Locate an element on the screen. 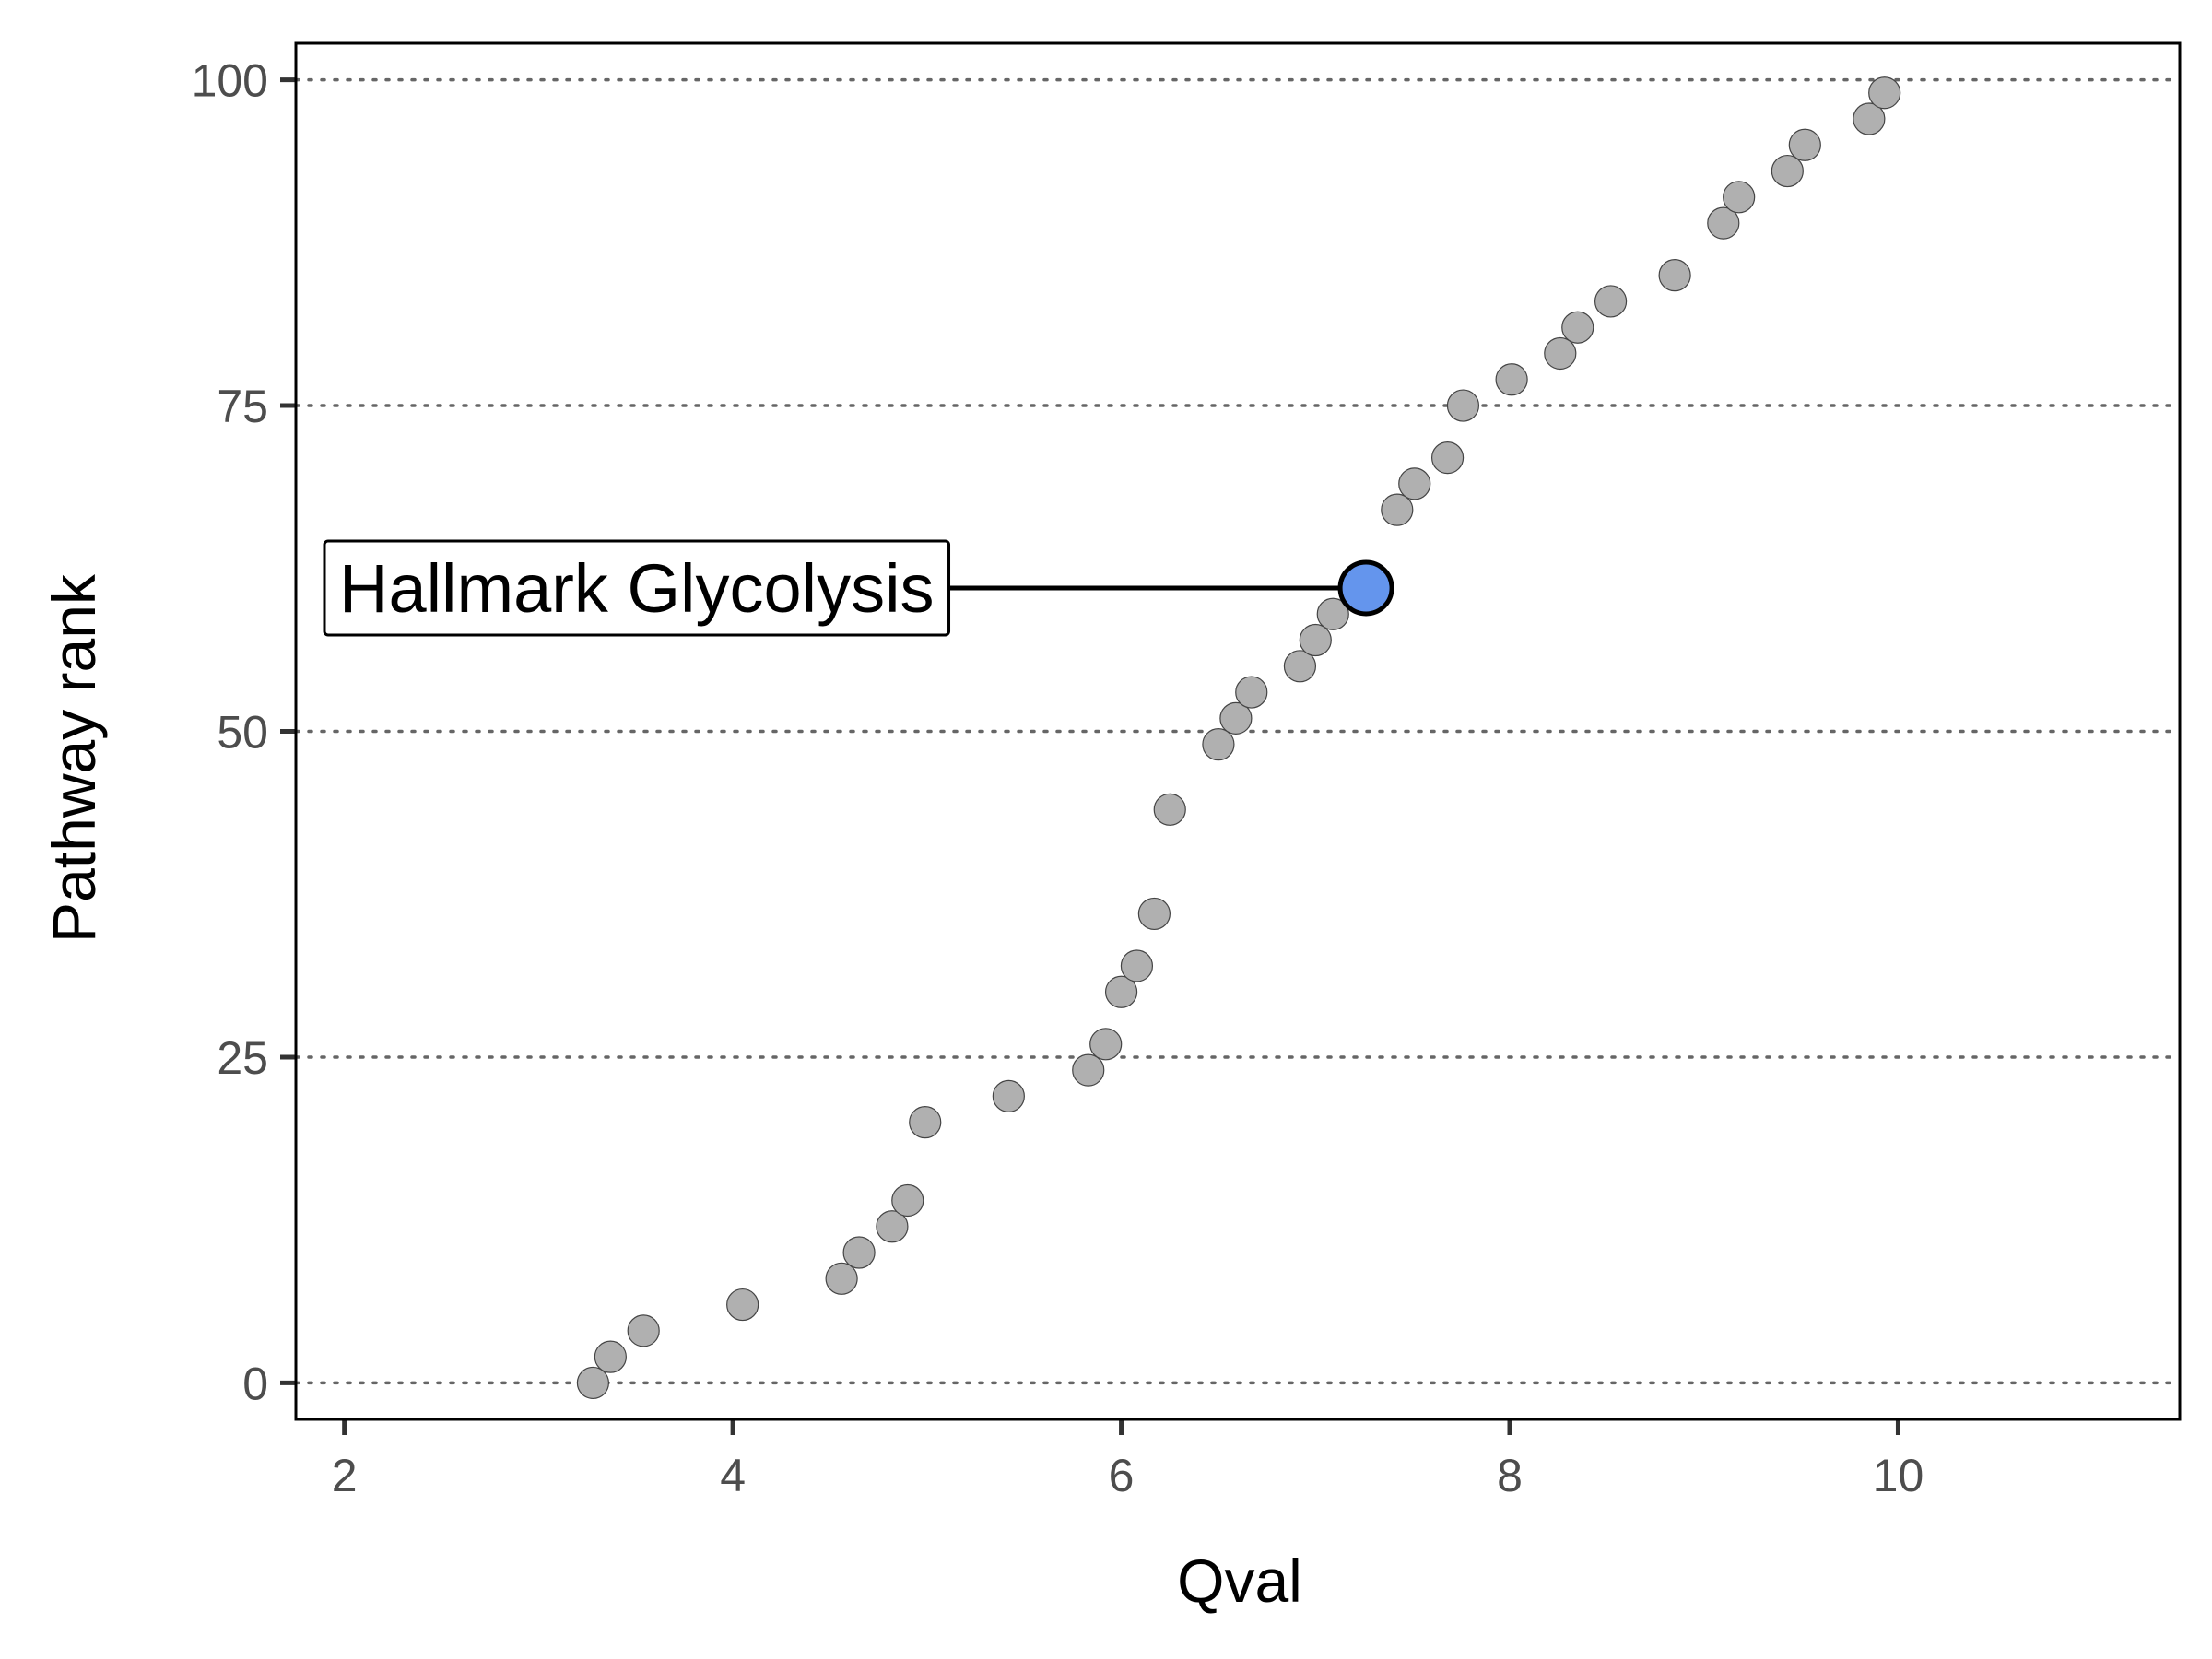 Image resolution: width=2212 pixels, height=1659 pixels. x-tick-label: 10 is located at coordinates (1898, 1475).